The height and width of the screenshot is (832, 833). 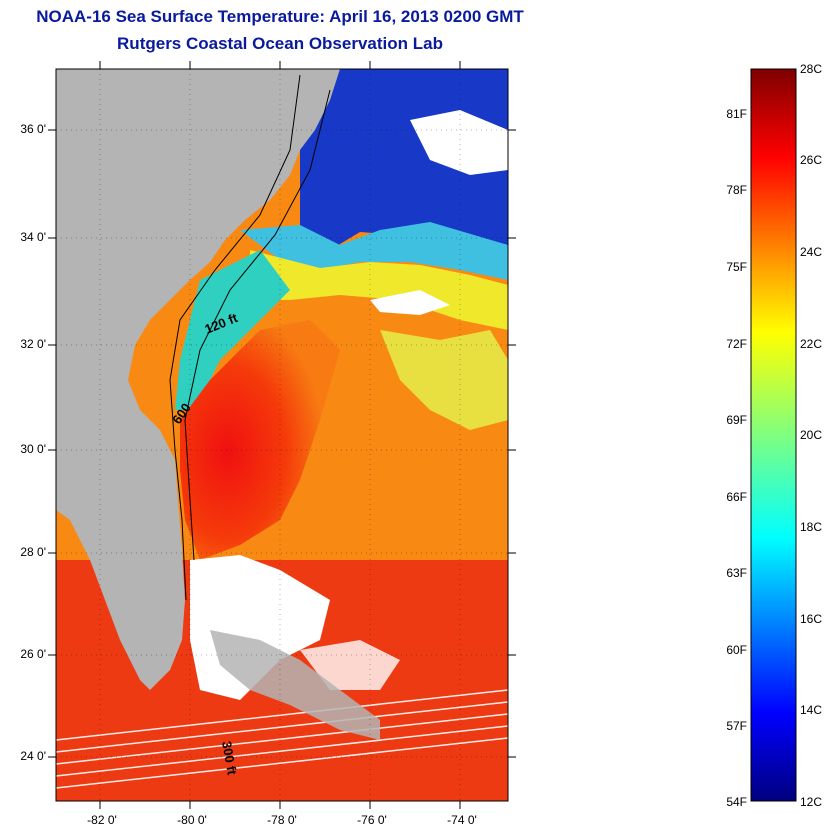 What do you see at coordinates (736, 420) in the screenshot?
I see `cb-f-69: 69F` at bounding box center [736, 420].